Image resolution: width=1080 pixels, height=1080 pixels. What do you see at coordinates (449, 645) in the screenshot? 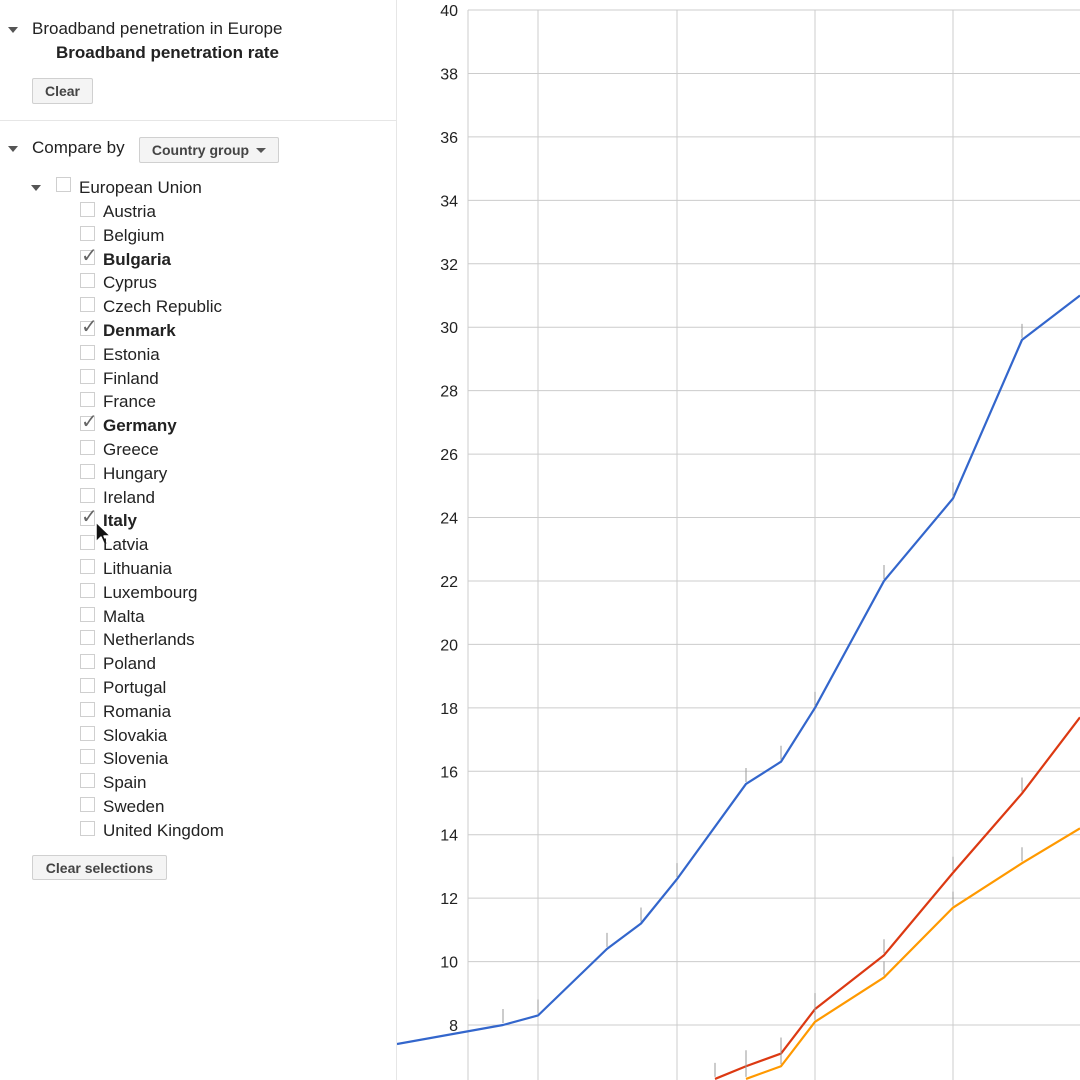
I see `y-tick-label: 20` at bounding box center [449, 645].